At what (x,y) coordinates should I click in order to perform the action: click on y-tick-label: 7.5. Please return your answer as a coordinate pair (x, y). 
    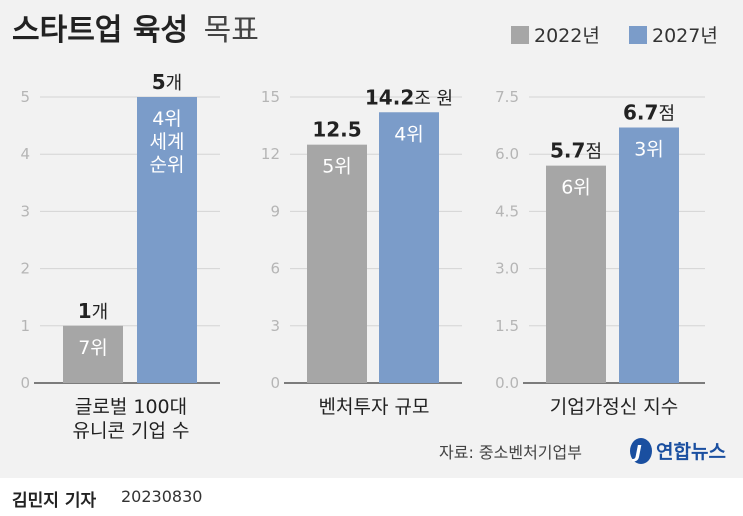
    Looking at the image, I should click on (507, 97).